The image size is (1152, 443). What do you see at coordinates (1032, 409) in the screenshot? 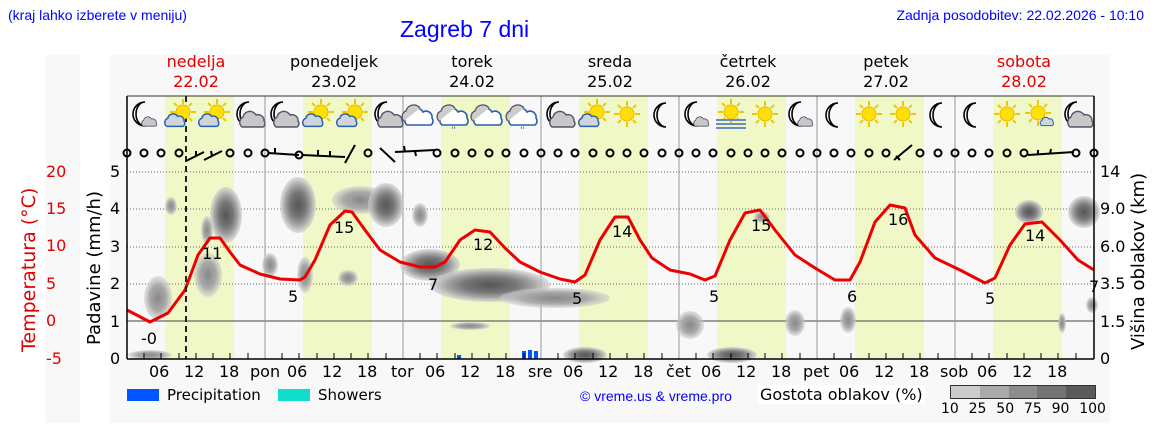
I see `density-tick: 75` at bounding box center [1032, 409].